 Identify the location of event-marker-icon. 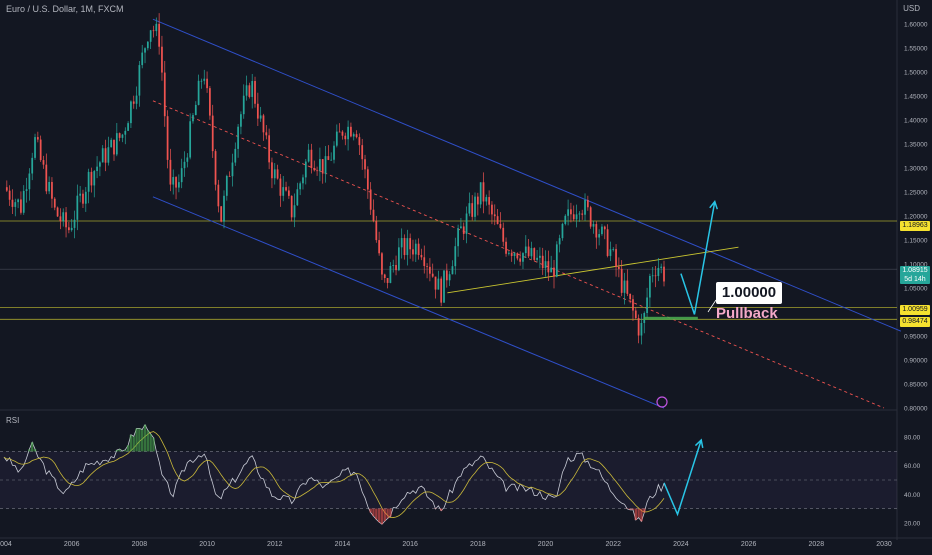
(662, 402).